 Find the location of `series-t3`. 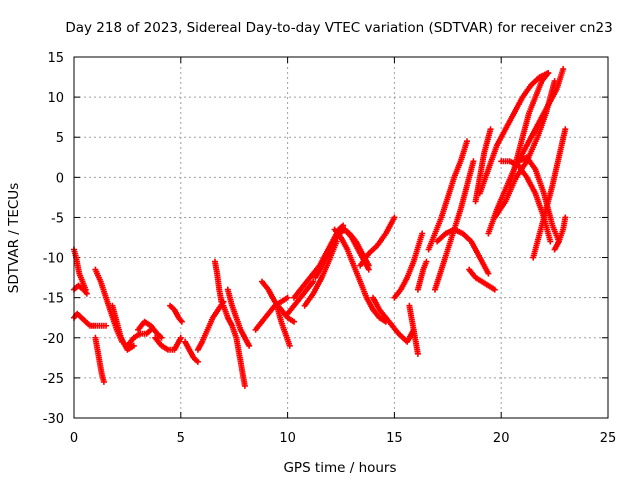

series-t3 is located at coordinates (90, 319).